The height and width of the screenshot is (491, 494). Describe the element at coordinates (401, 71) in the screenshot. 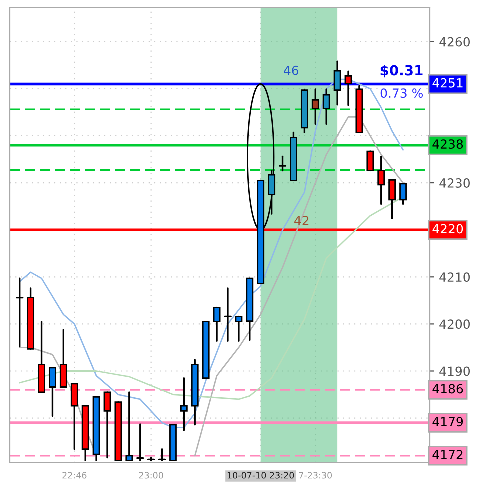

I see `annotation: $0.31` at that location.